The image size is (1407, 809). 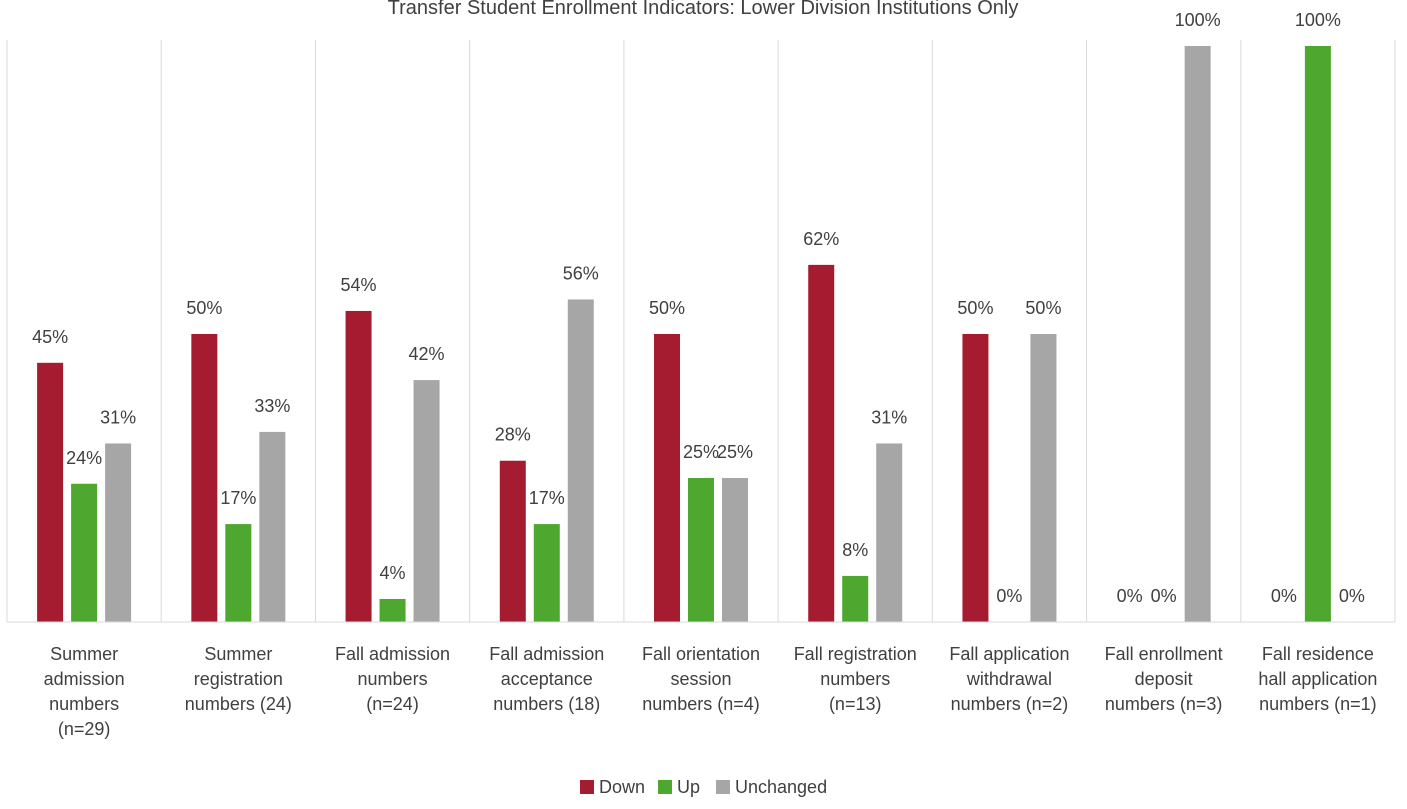 I want to click on data-label-unchanged-7: 100%, so click(x=1198, y=20).